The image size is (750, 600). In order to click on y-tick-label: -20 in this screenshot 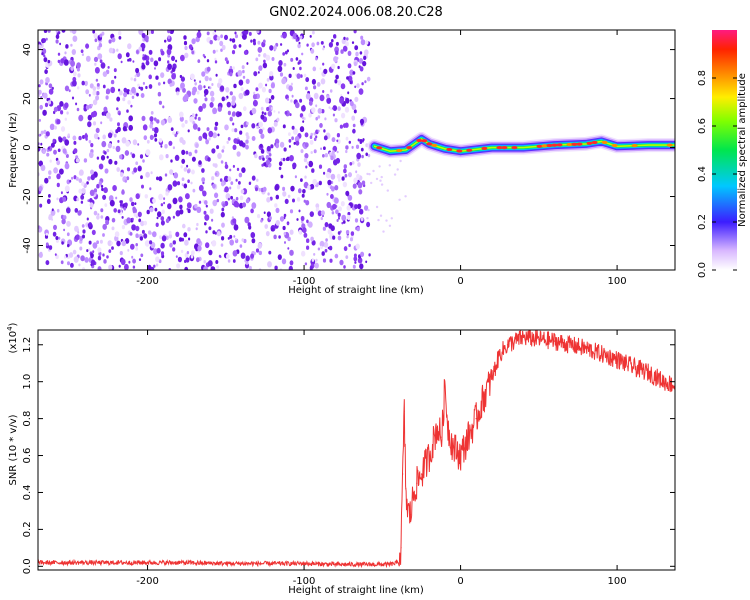, I will do `click(27, 196)`.